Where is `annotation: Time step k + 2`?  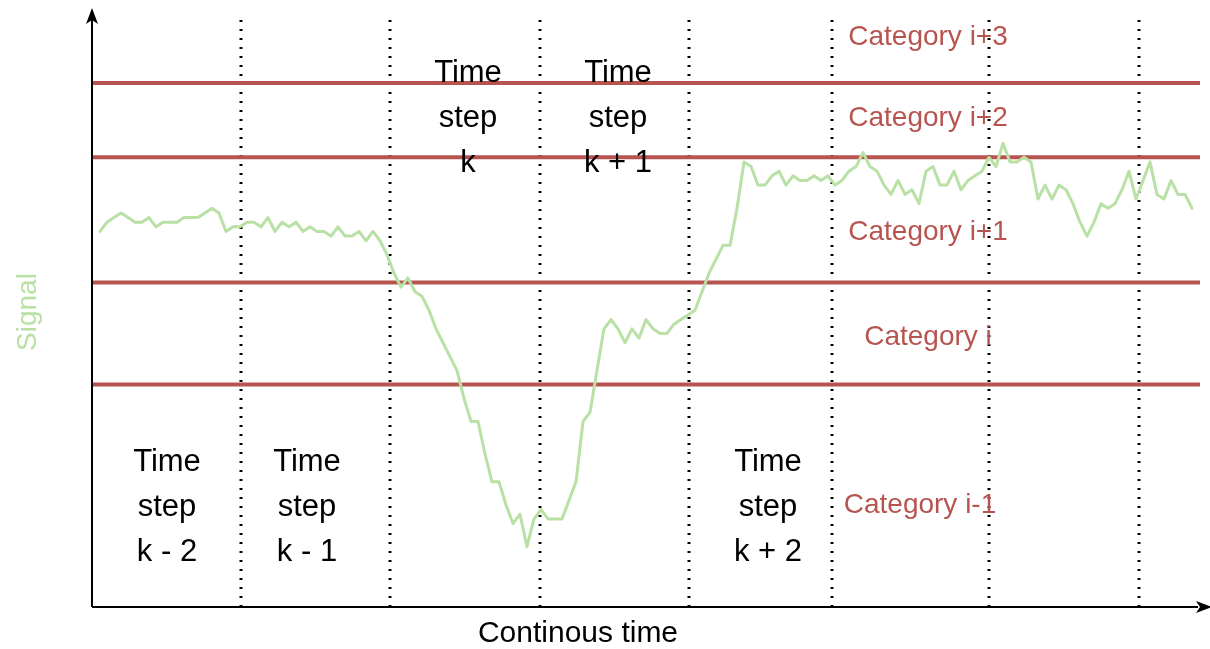 annotation: Time step k + 2 is located at coordinates (768, 505).